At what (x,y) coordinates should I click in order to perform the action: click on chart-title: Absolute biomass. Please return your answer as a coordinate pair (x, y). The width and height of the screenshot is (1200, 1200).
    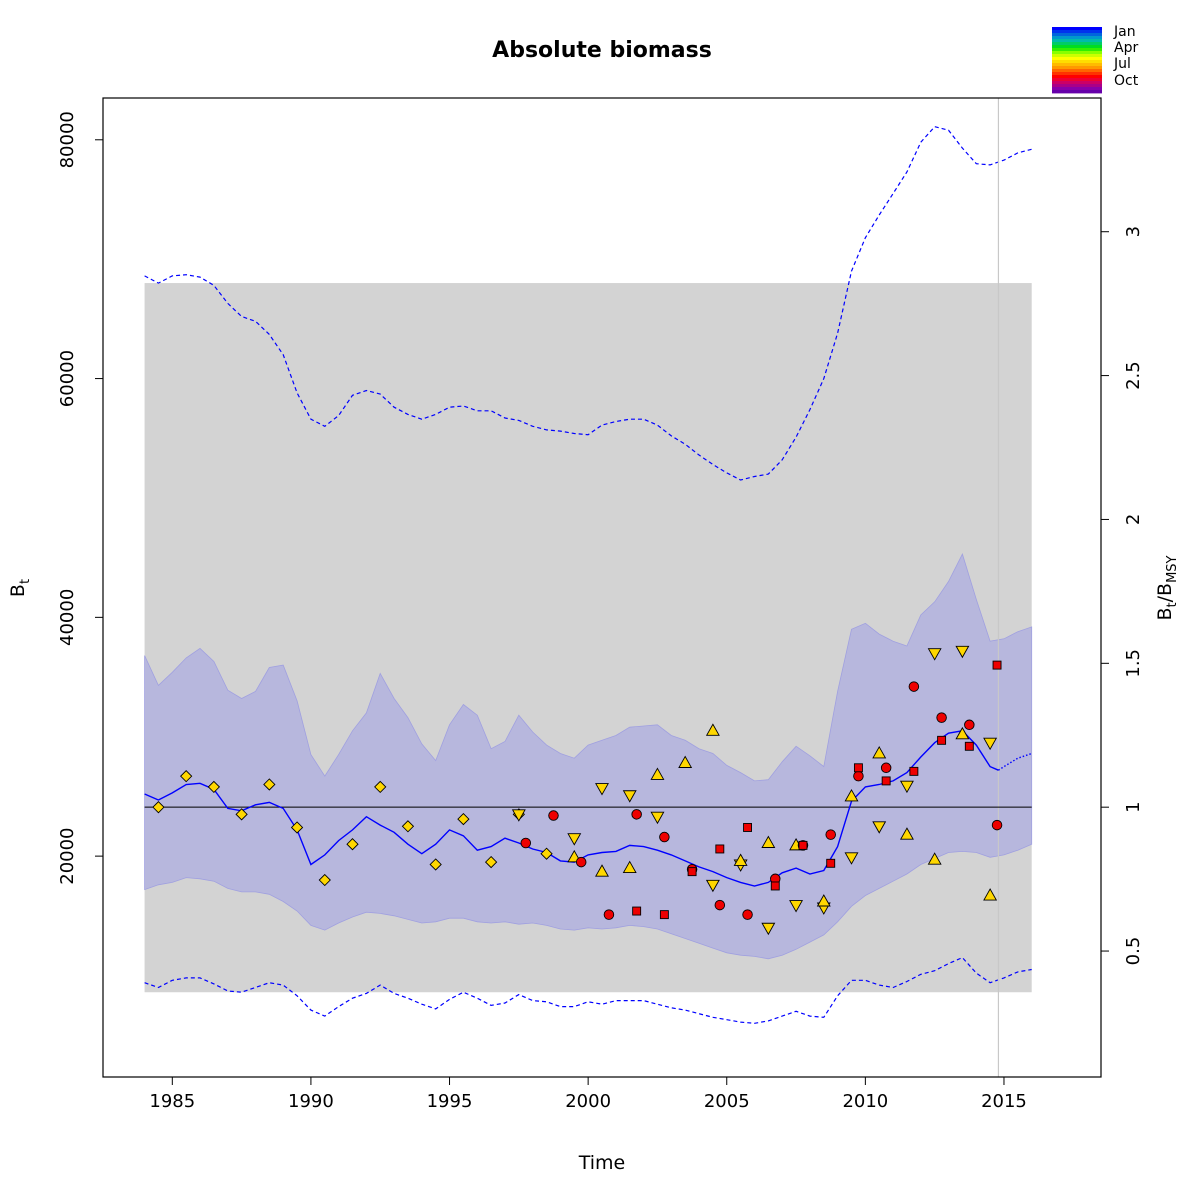
    Looking at the image, I should click on (602, 50).